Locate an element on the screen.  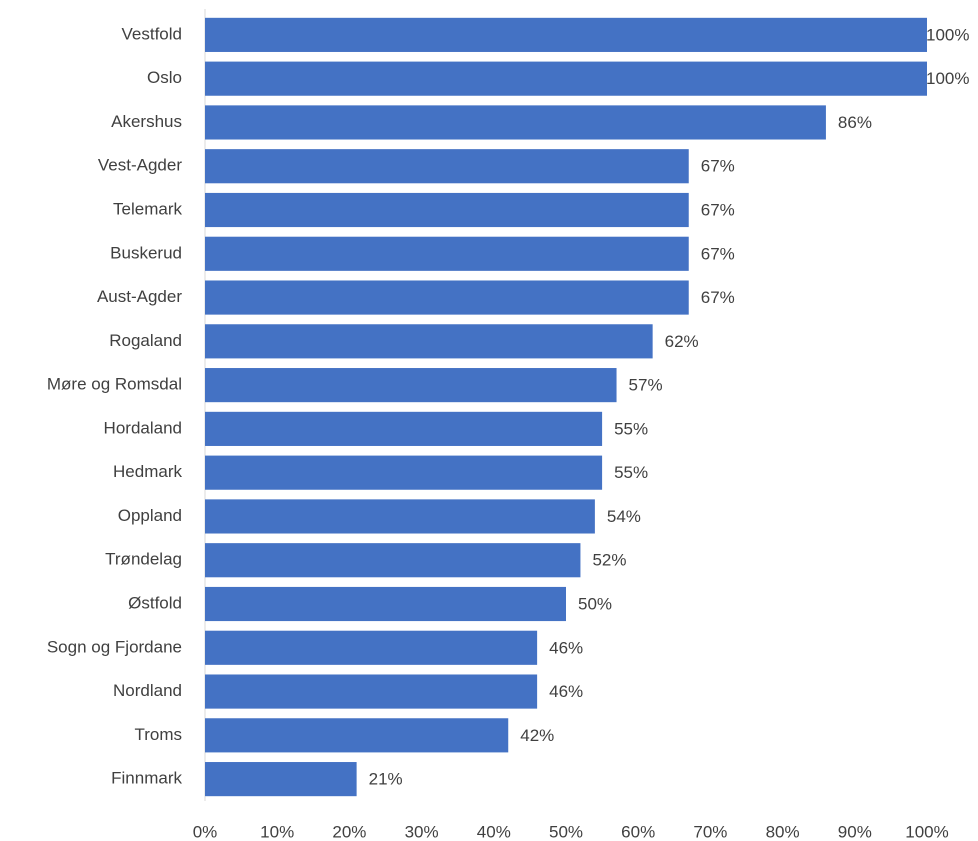
y-tick-label: Buskerud is located at coordinates (146, 252).